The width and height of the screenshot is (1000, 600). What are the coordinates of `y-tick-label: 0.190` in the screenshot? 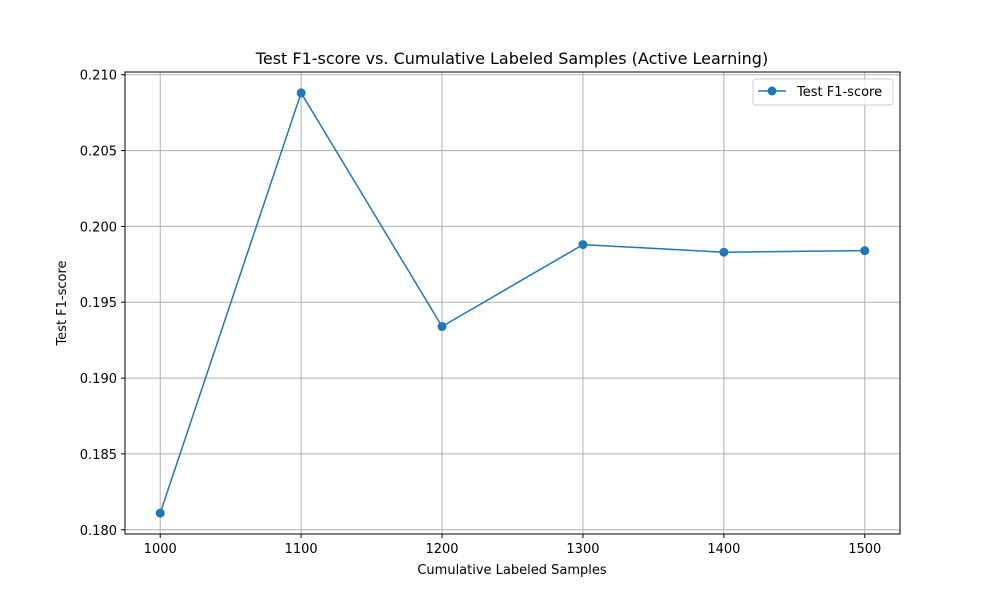 It's located at (98, 379).